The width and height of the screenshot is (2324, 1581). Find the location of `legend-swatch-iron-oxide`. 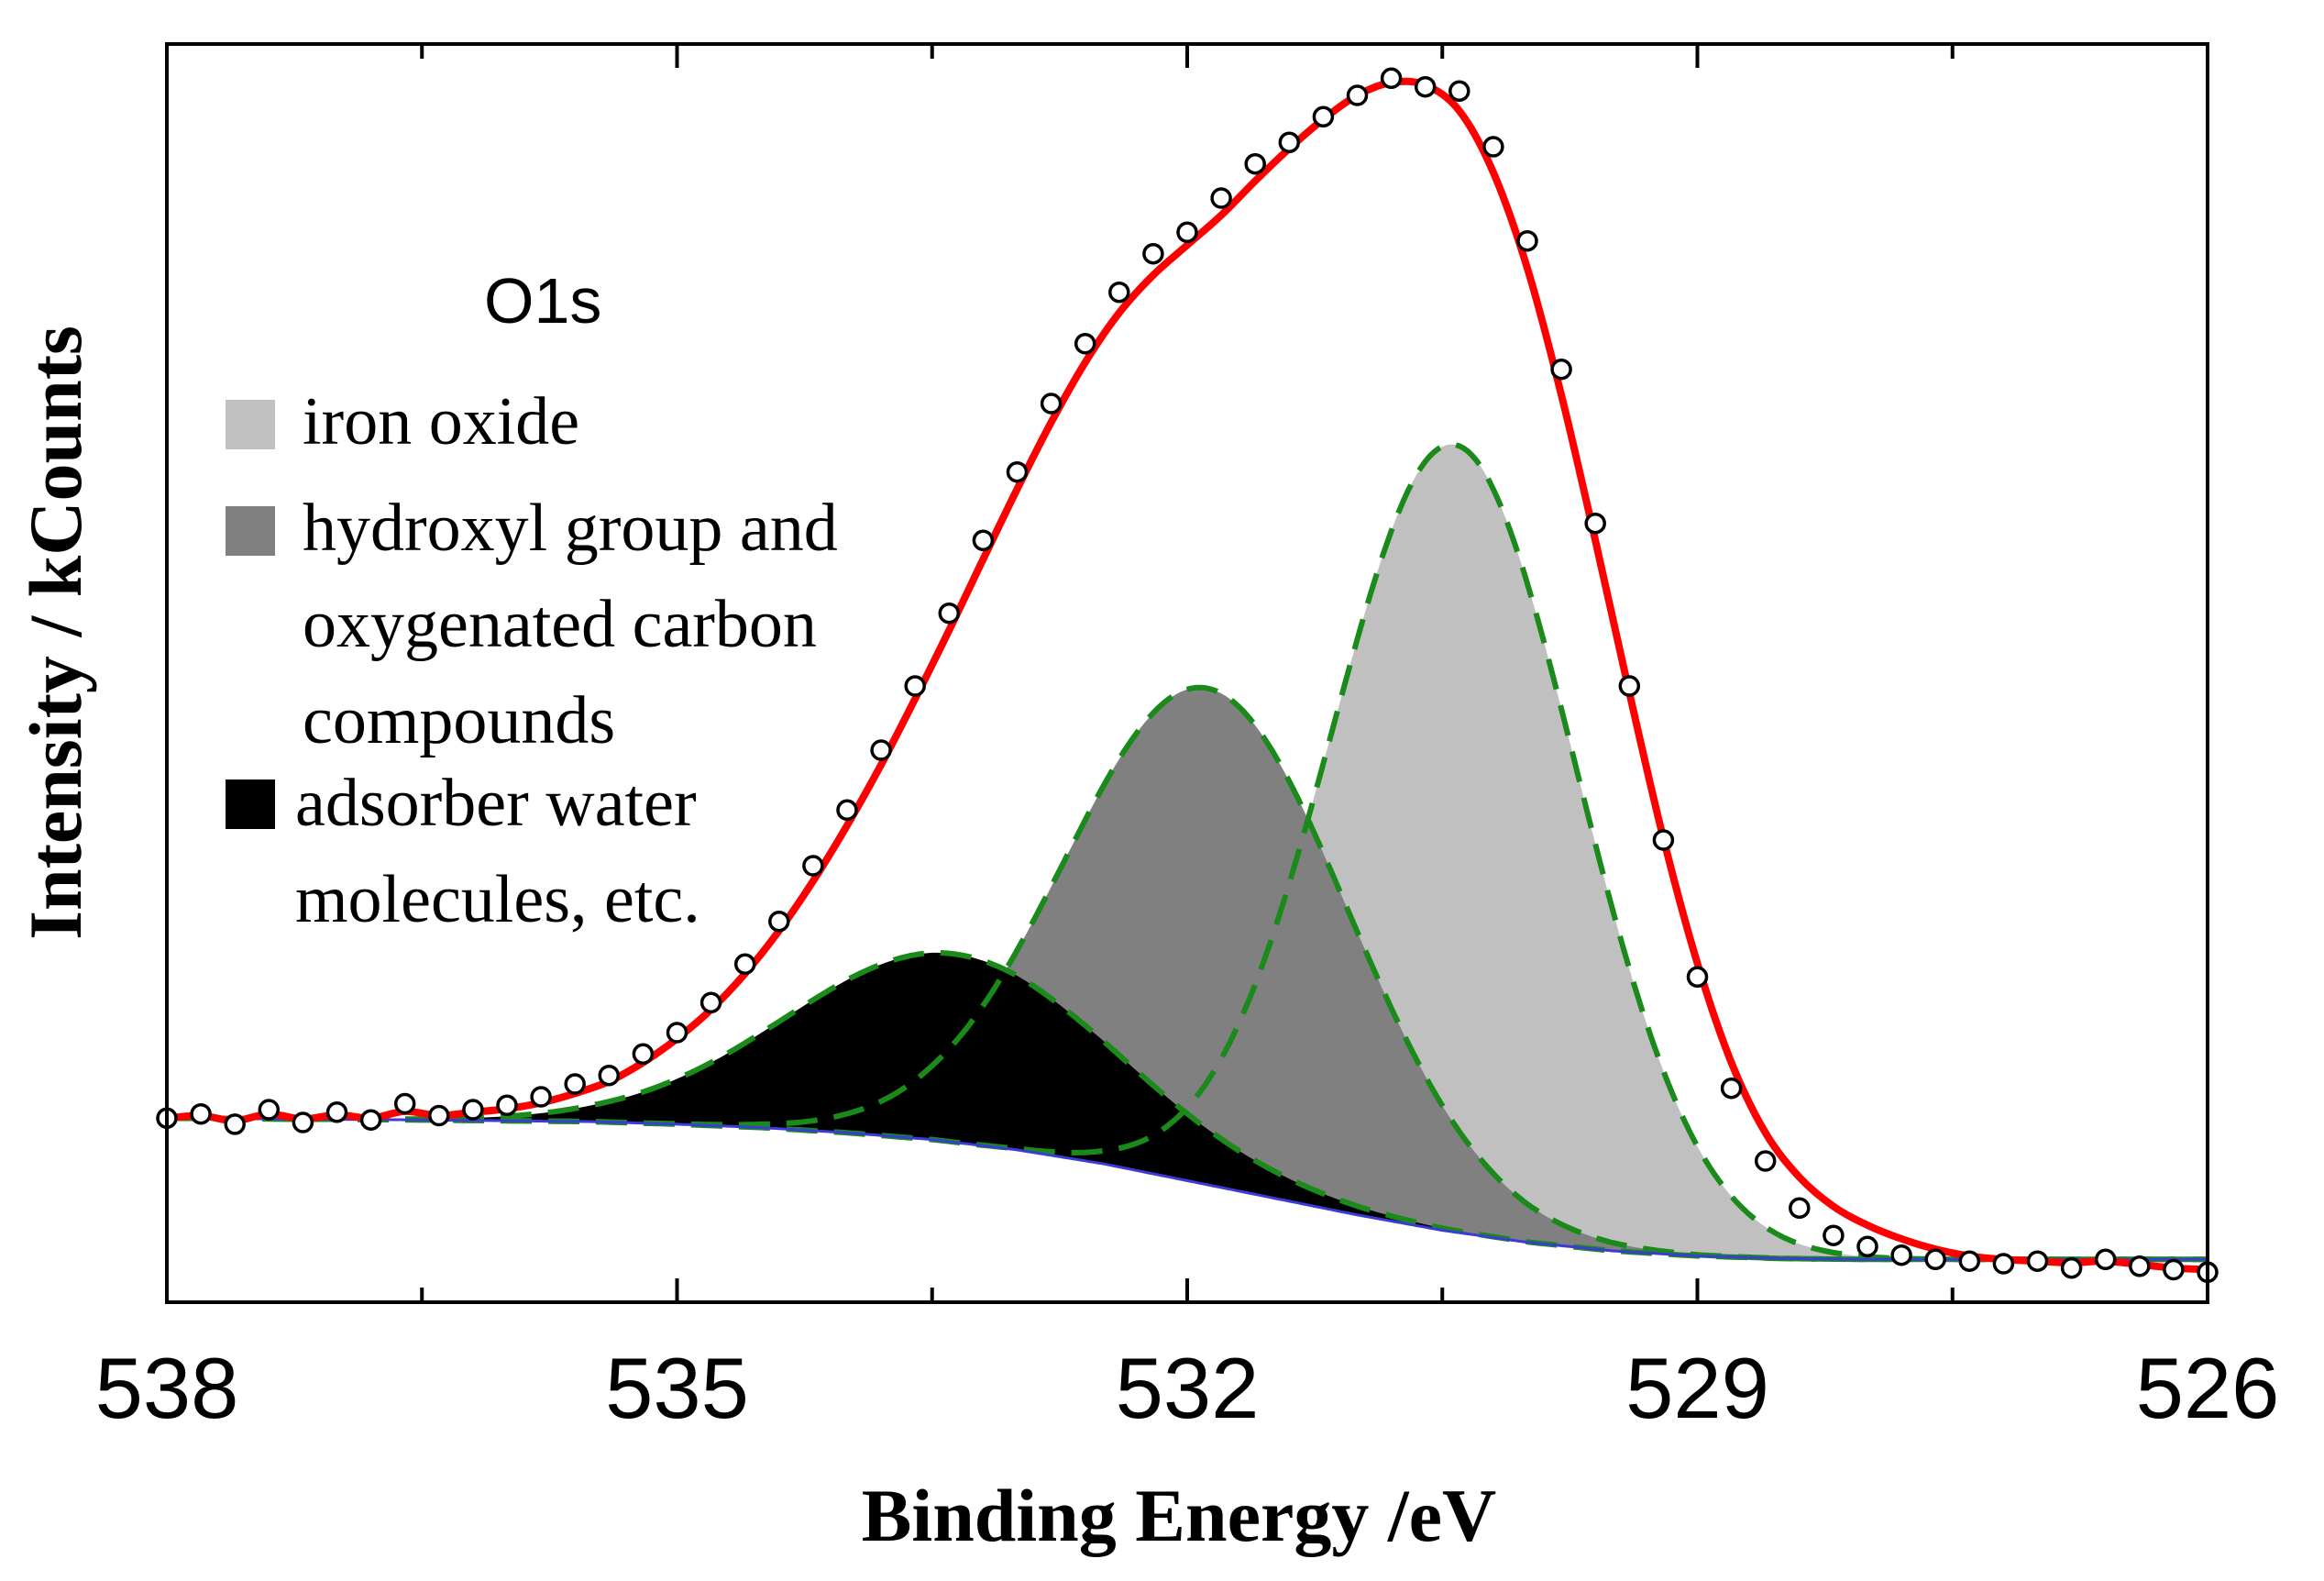

legend-swatch-iron-oxide is located at coordinates (250, 424).